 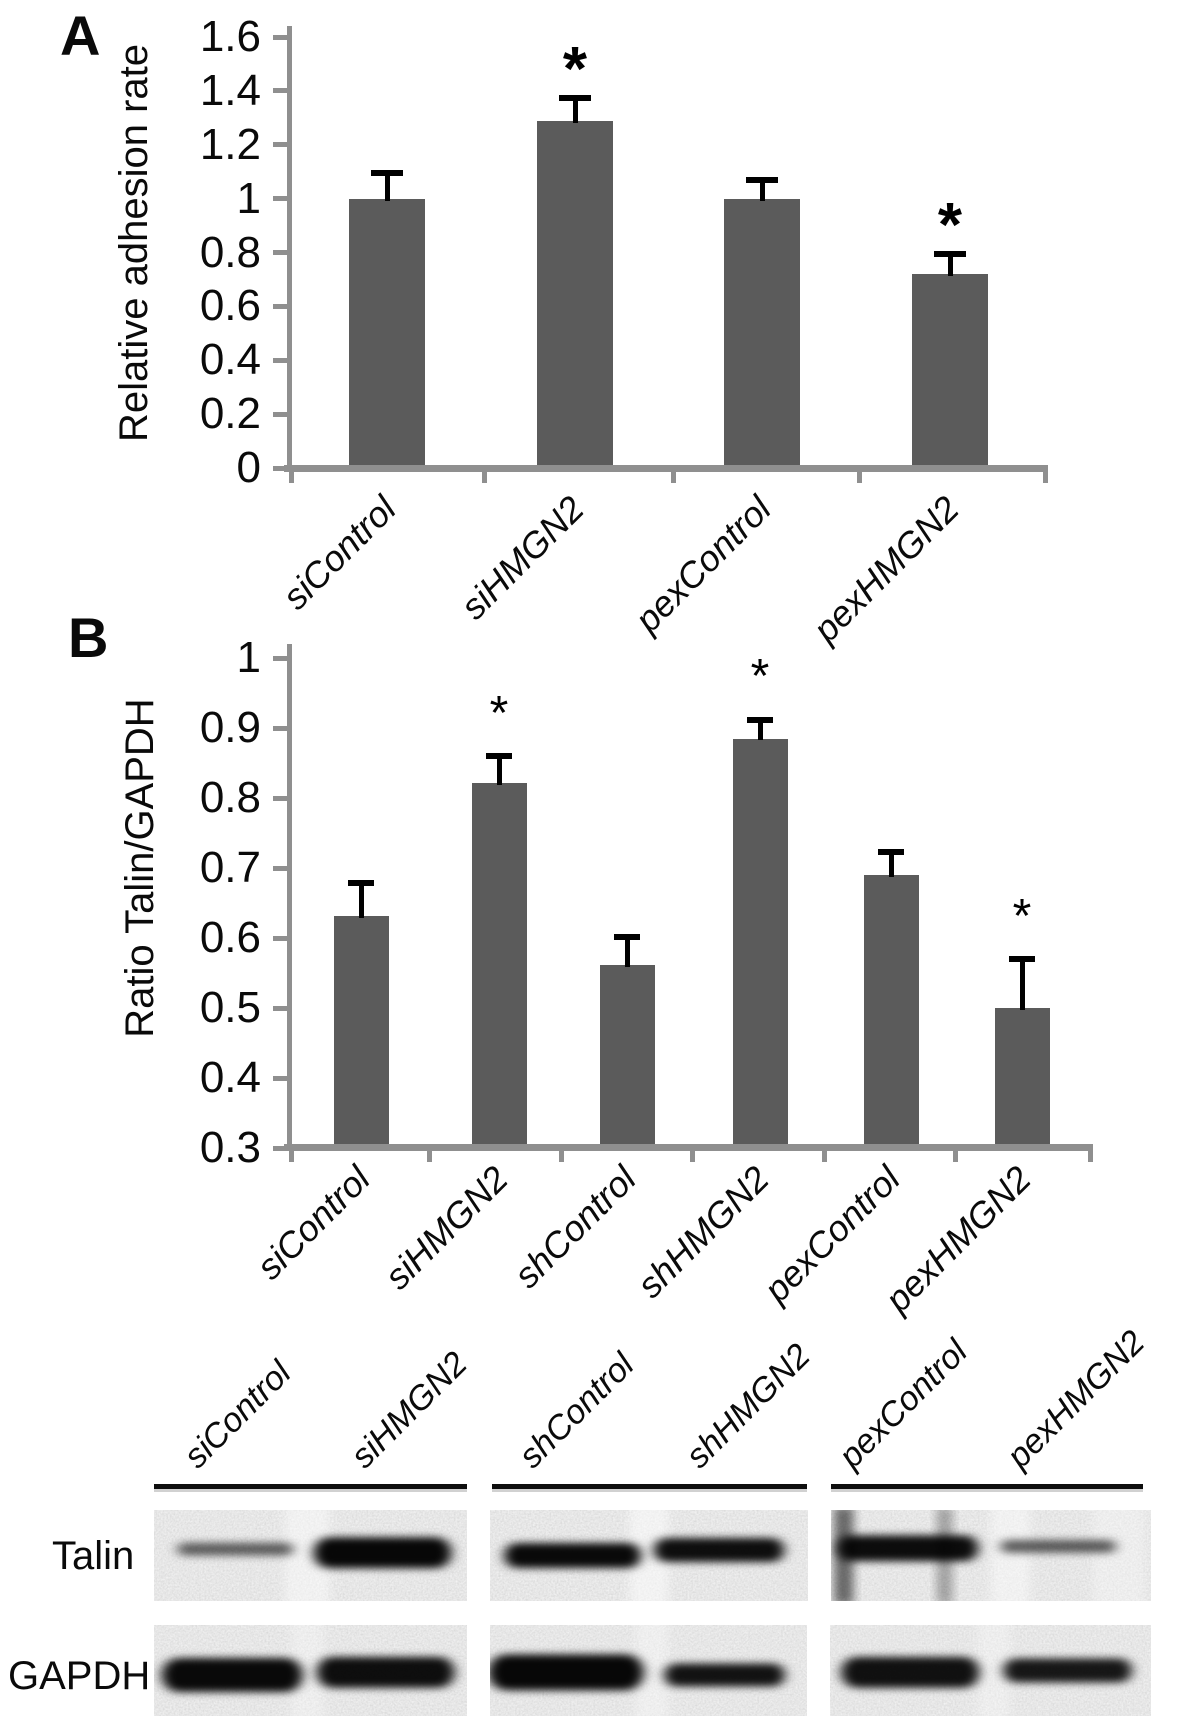 I want to click on y-tick-label-0.5: 0.5, so click(x=230, y=1007).